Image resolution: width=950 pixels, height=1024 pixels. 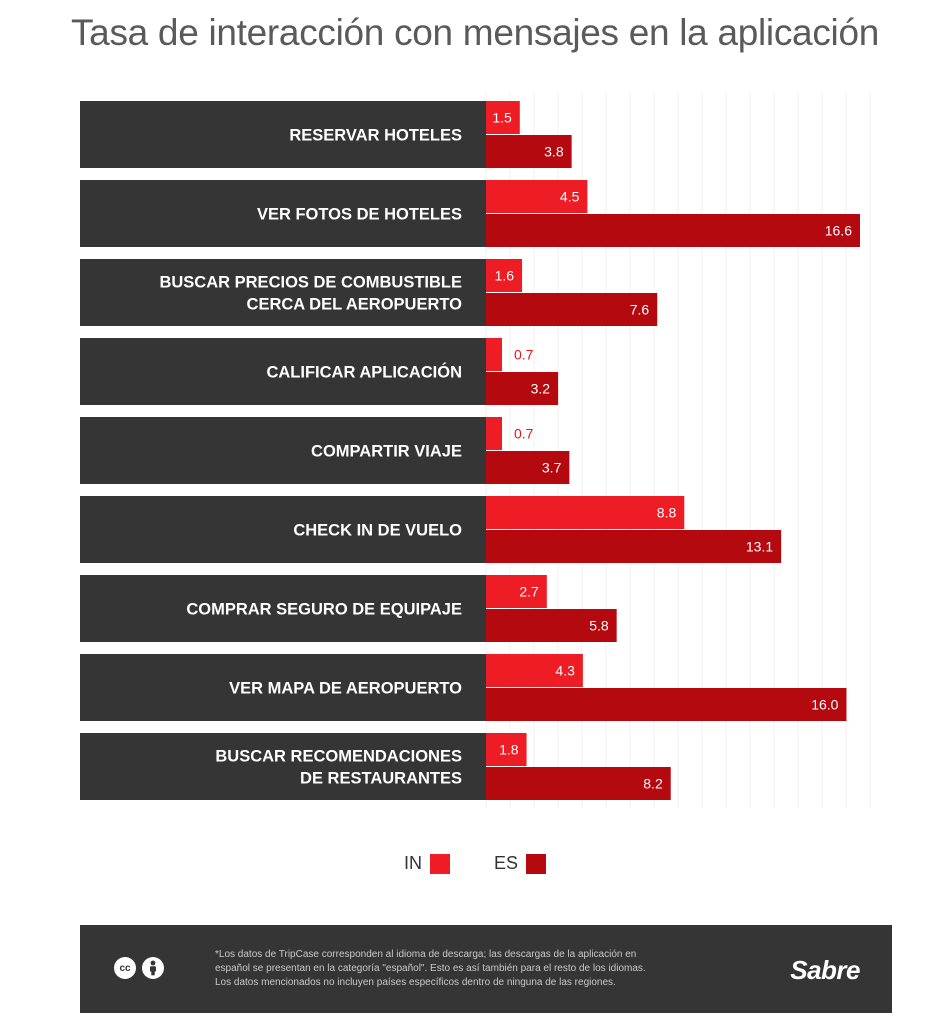 What do you see at coordinates (599, 626) in the screenshot?
I see `value-label-es: 5.8` at bounding box center [599, 626].